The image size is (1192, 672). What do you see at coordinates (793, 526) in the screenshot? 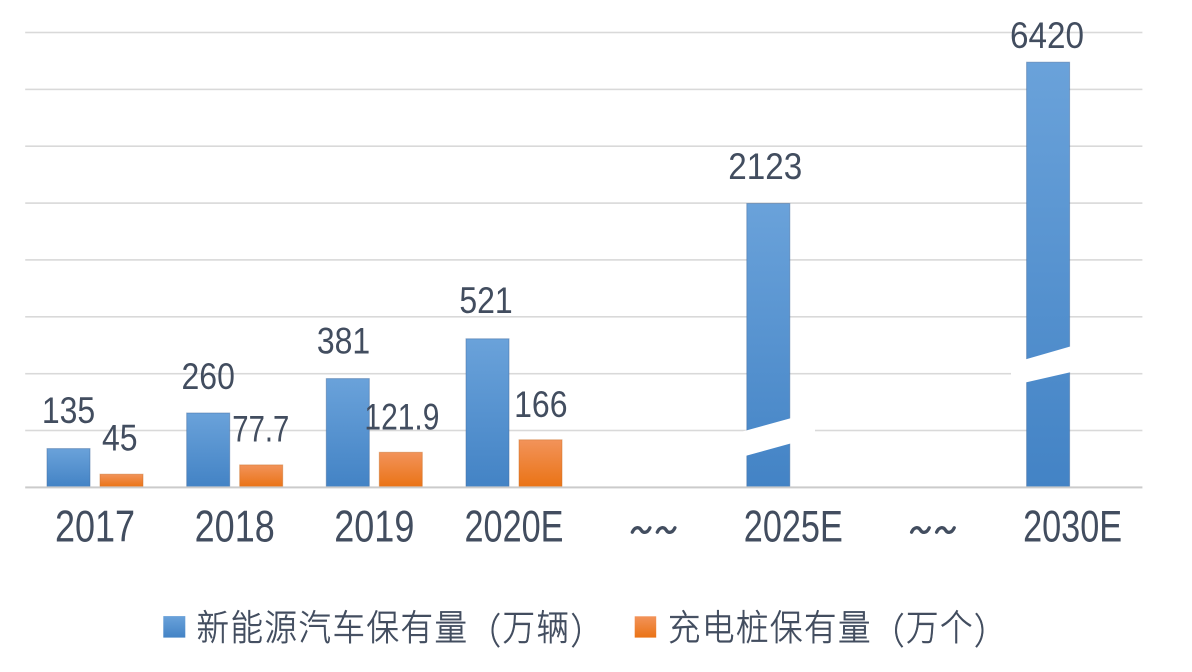
I see `svg-text: 2025E` at bounding box center [793, 526].